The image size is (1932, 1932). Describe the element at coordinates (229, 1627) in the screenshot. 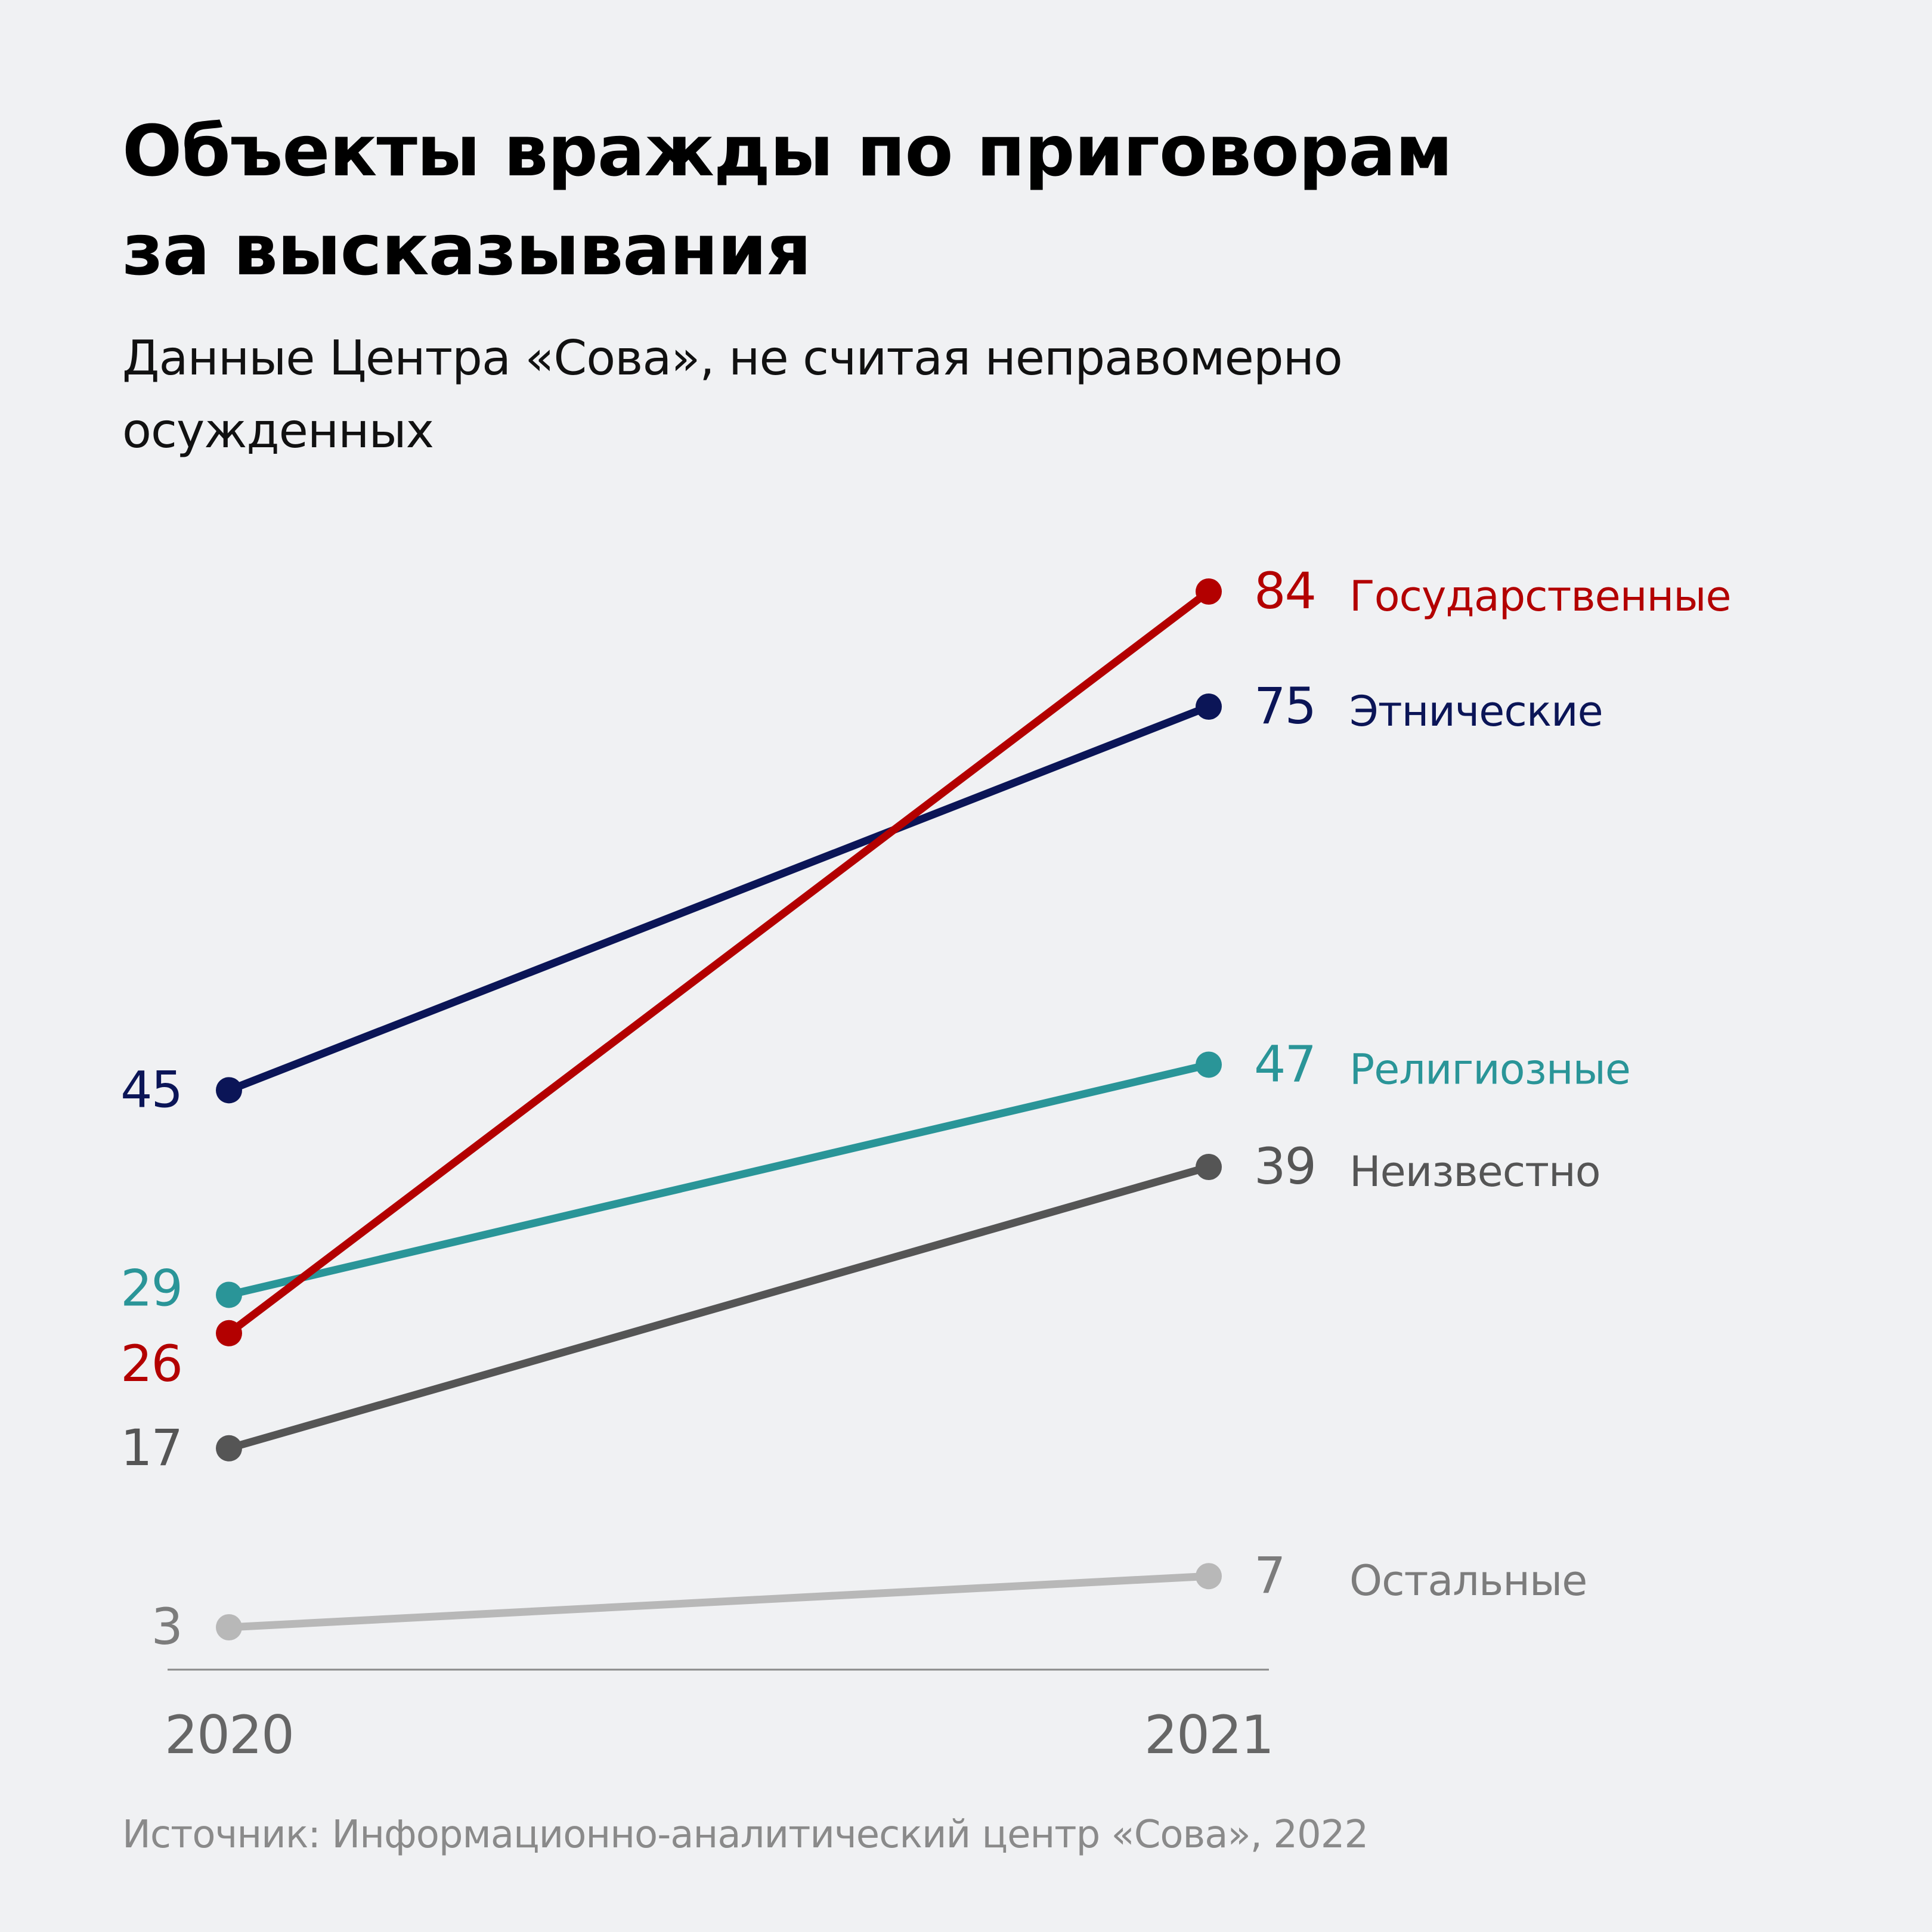

I see `series-4-point-2020` at that location.